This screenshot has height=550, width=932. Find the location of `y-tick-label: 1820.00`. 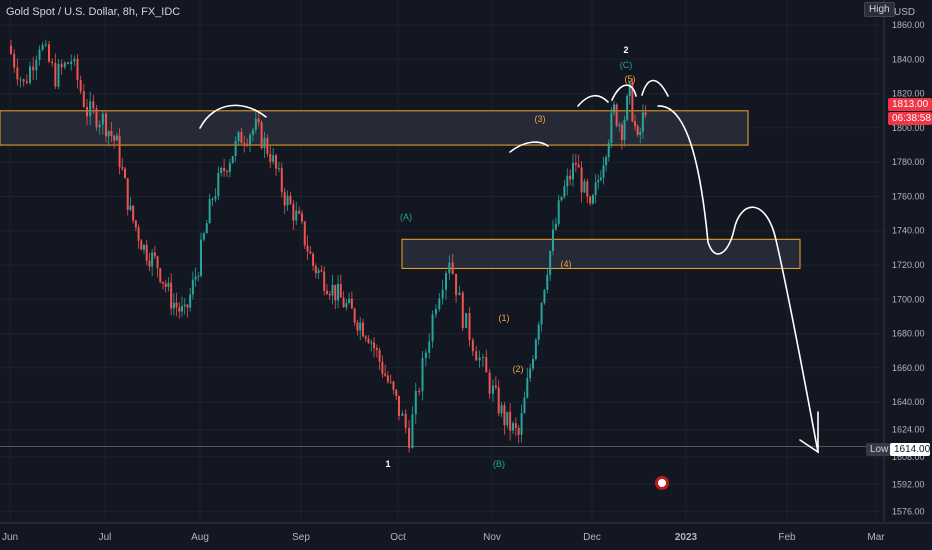

y-tick-label: 1820.00 is located at coordinates (908, 94).